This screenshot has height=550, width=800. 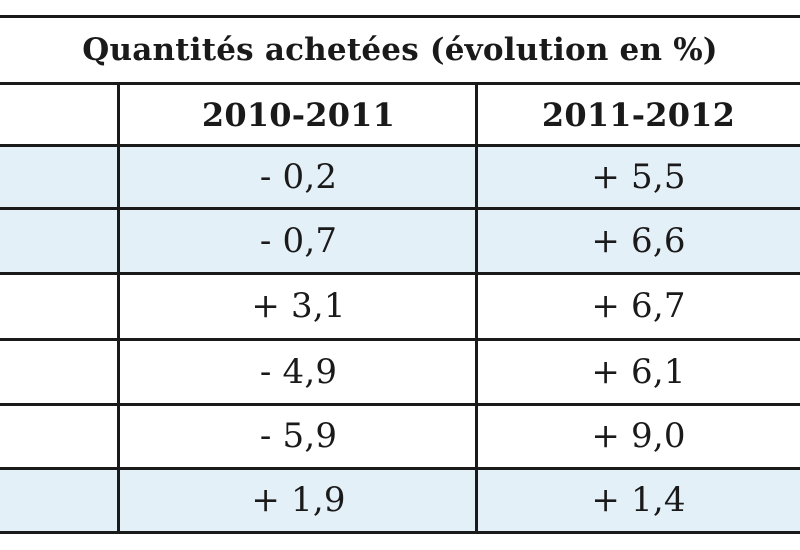 I want to click on table-cell: - 0,2, so click(x=298, y=177).